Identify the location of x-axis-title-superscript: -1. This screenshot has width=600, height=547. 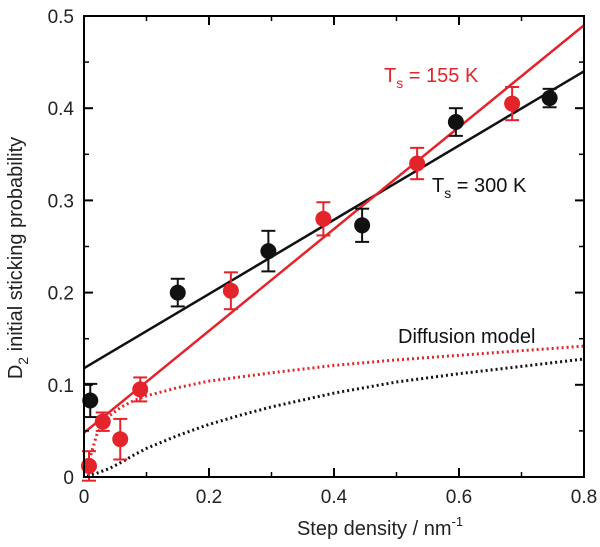
(457, 521).